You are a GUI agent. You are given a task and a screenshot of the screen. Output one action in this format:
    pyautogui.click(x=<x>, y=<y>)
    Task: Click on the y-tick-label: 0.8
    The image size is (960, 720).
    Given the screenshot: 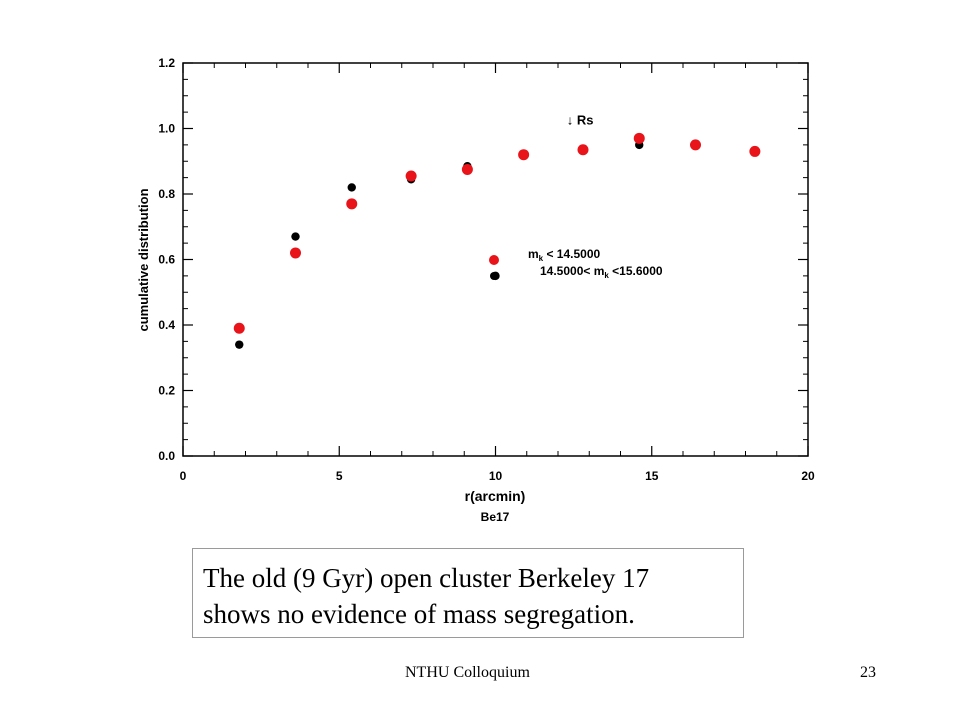 What is the action you would take?
    pyautogui.click(x=166, y=194)
    